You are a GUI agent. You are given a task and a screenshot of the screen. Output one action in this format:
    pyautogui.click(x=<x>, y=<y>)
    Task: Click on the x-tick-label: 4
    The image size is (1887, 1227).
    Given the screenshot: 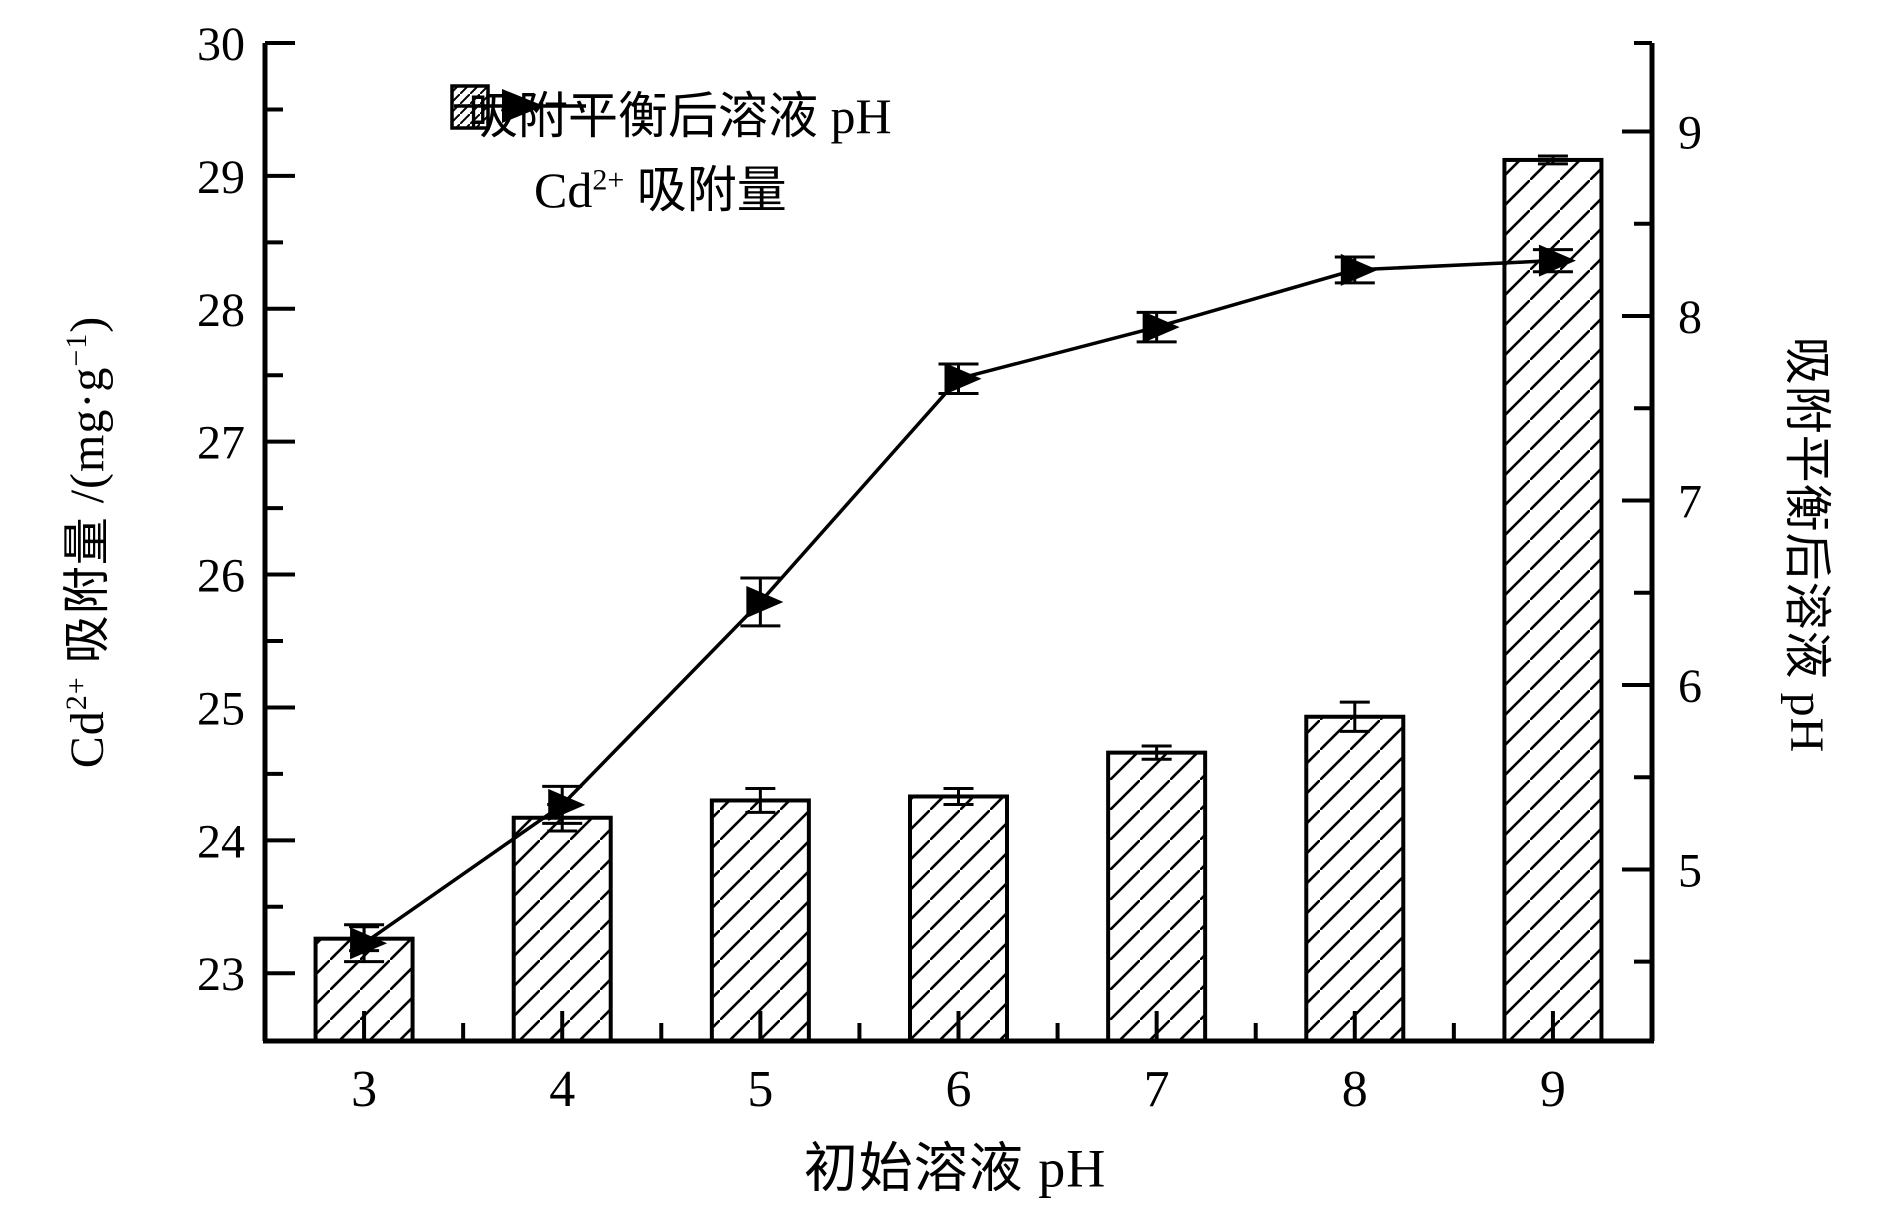 What is the action you would take?
    pyautogui.click(x=562, y=1089)
    